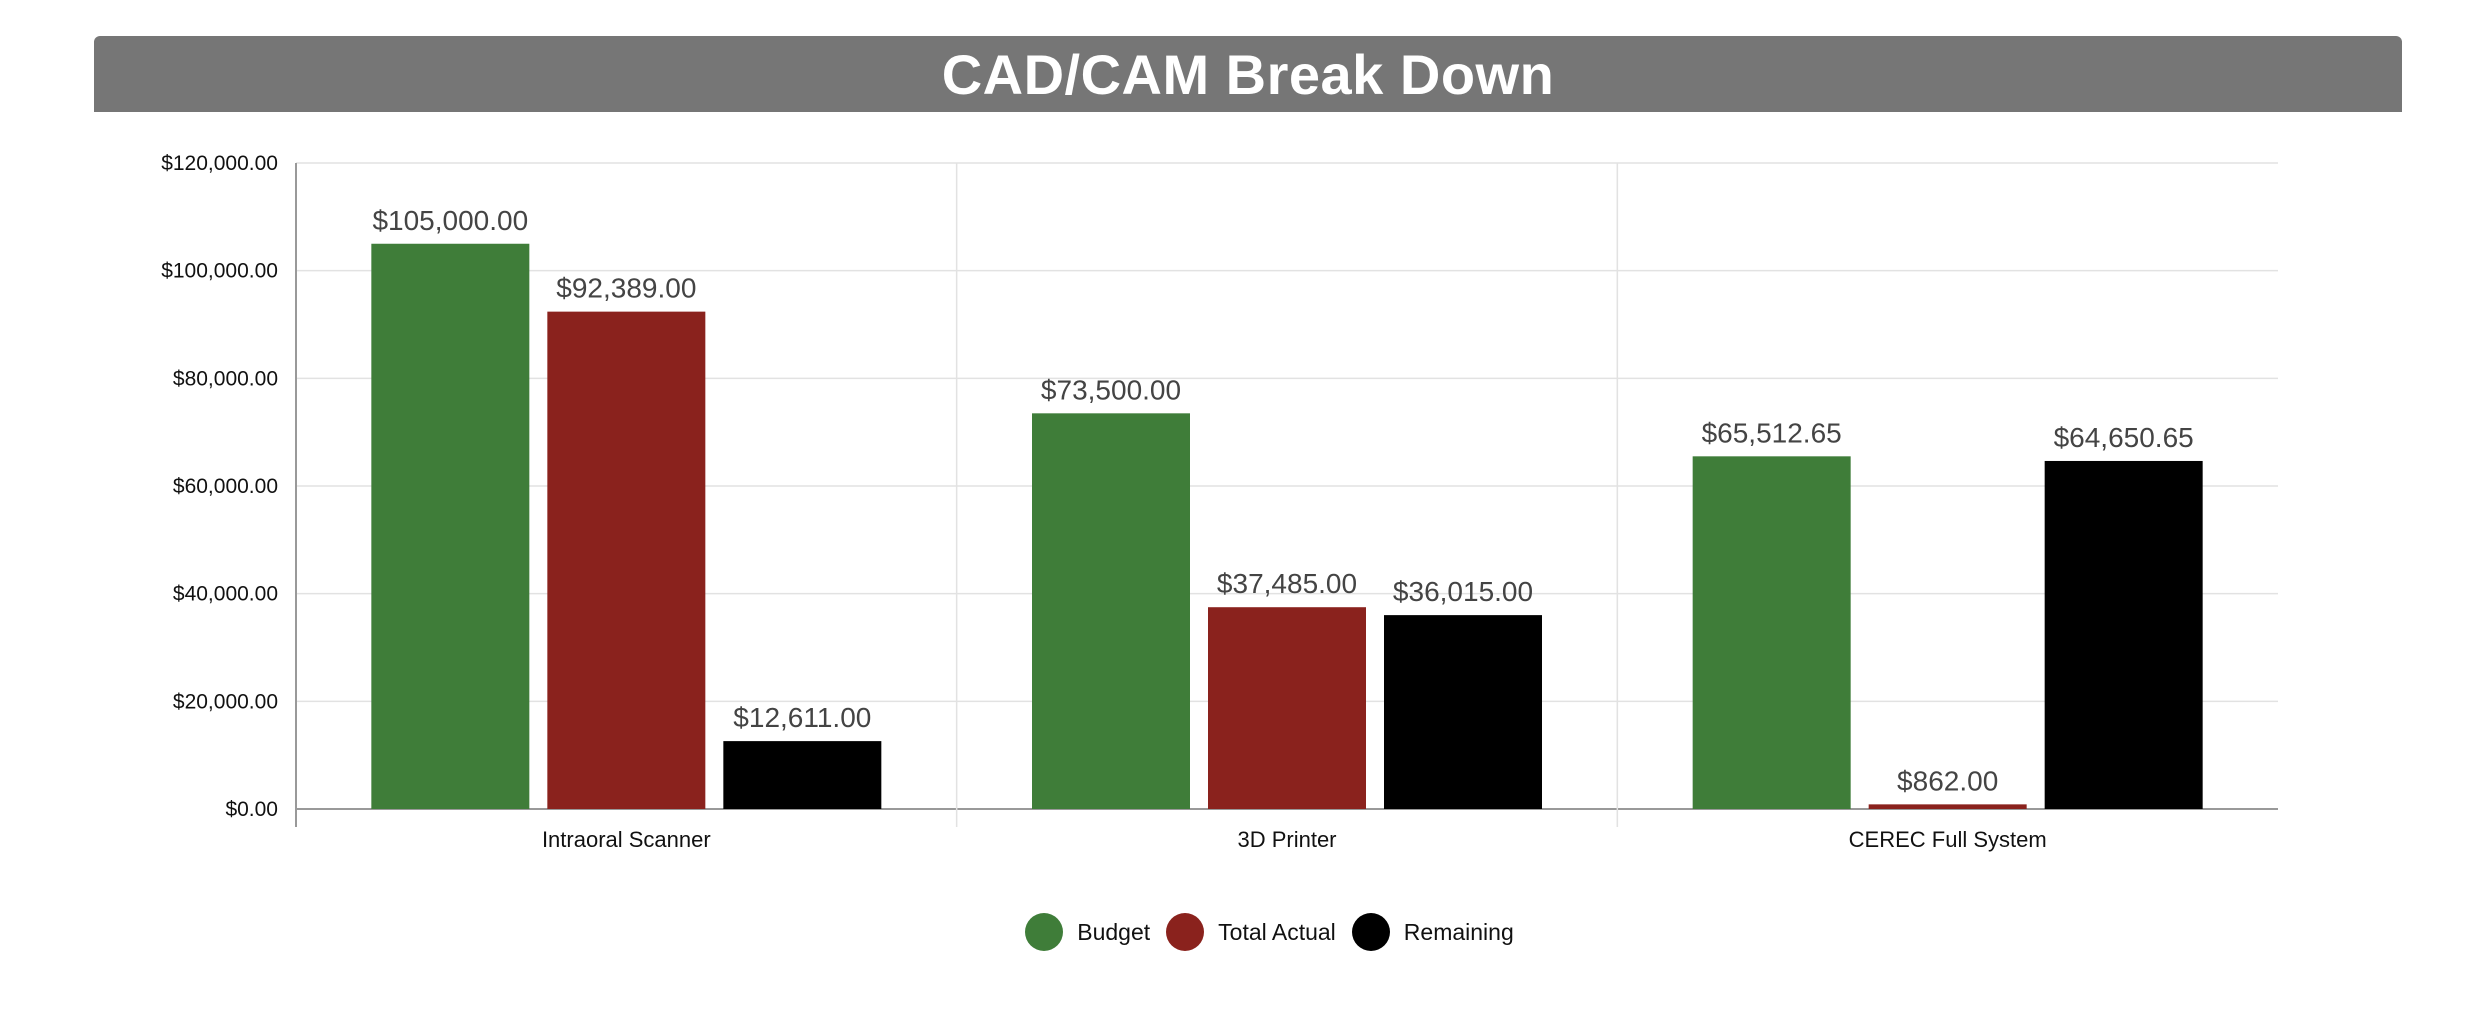  What do you see at coordinates (225, 378) in the screenshot?
I see `y-tick-label: $80,000.00` at bounding box center [225, 378].